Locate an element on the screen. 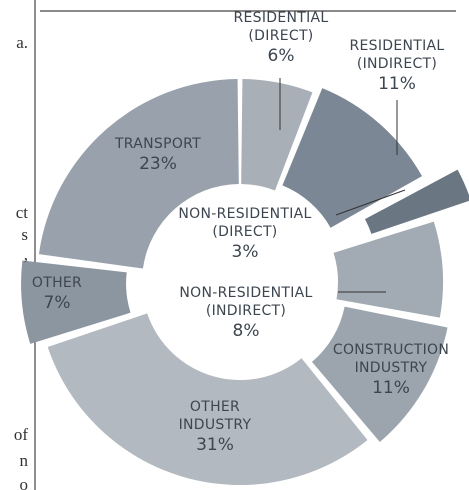  margin-text: of is located at coordinates (21, 434).